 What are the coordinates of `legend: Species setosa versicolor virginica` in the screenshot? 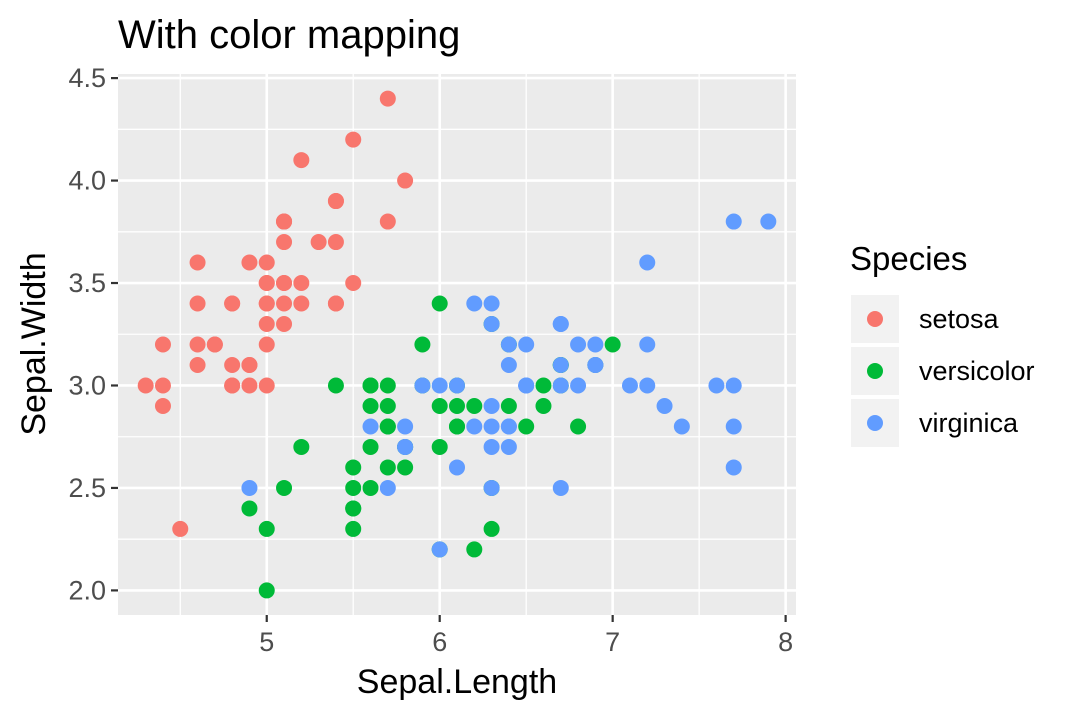 It's located at (942, 343).